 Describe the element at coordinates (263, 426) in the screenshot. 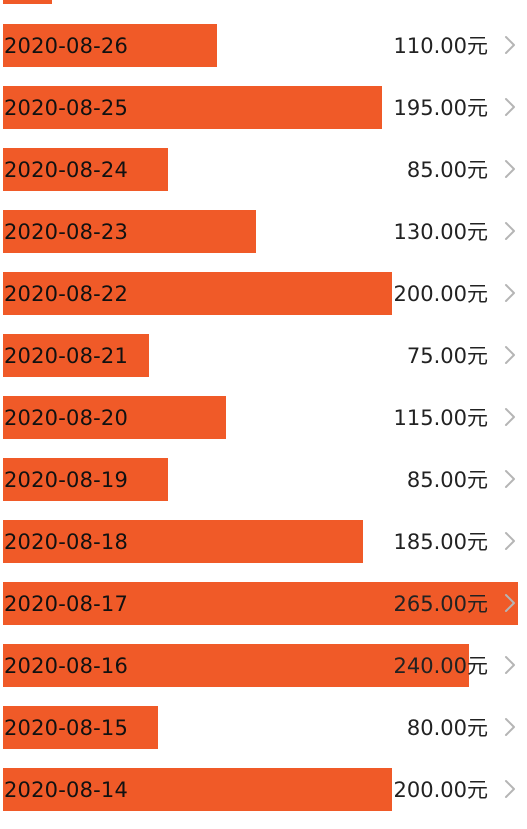

I see `list-item: 2020-08-20 115.00元` at that location.